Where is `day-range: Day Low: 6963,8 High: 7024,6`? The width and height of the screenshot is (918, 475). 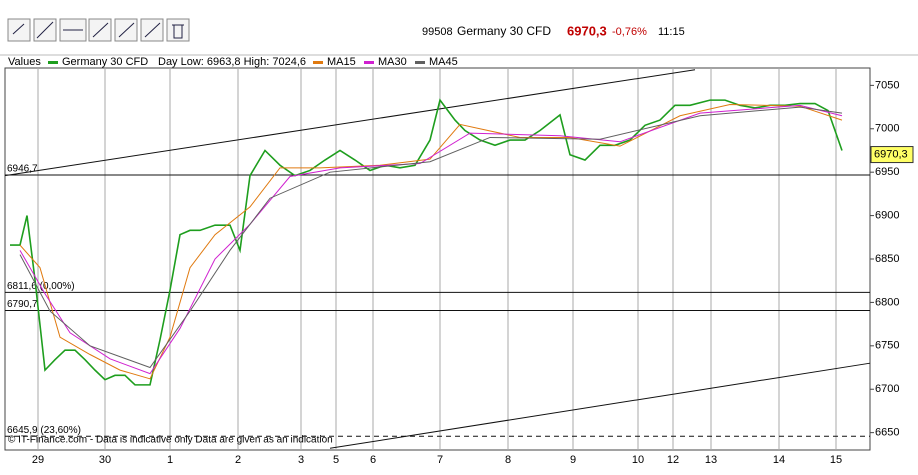
day-range: Day Low: 6963,8 High: 7024,6 is located at coordinates (232, 62).